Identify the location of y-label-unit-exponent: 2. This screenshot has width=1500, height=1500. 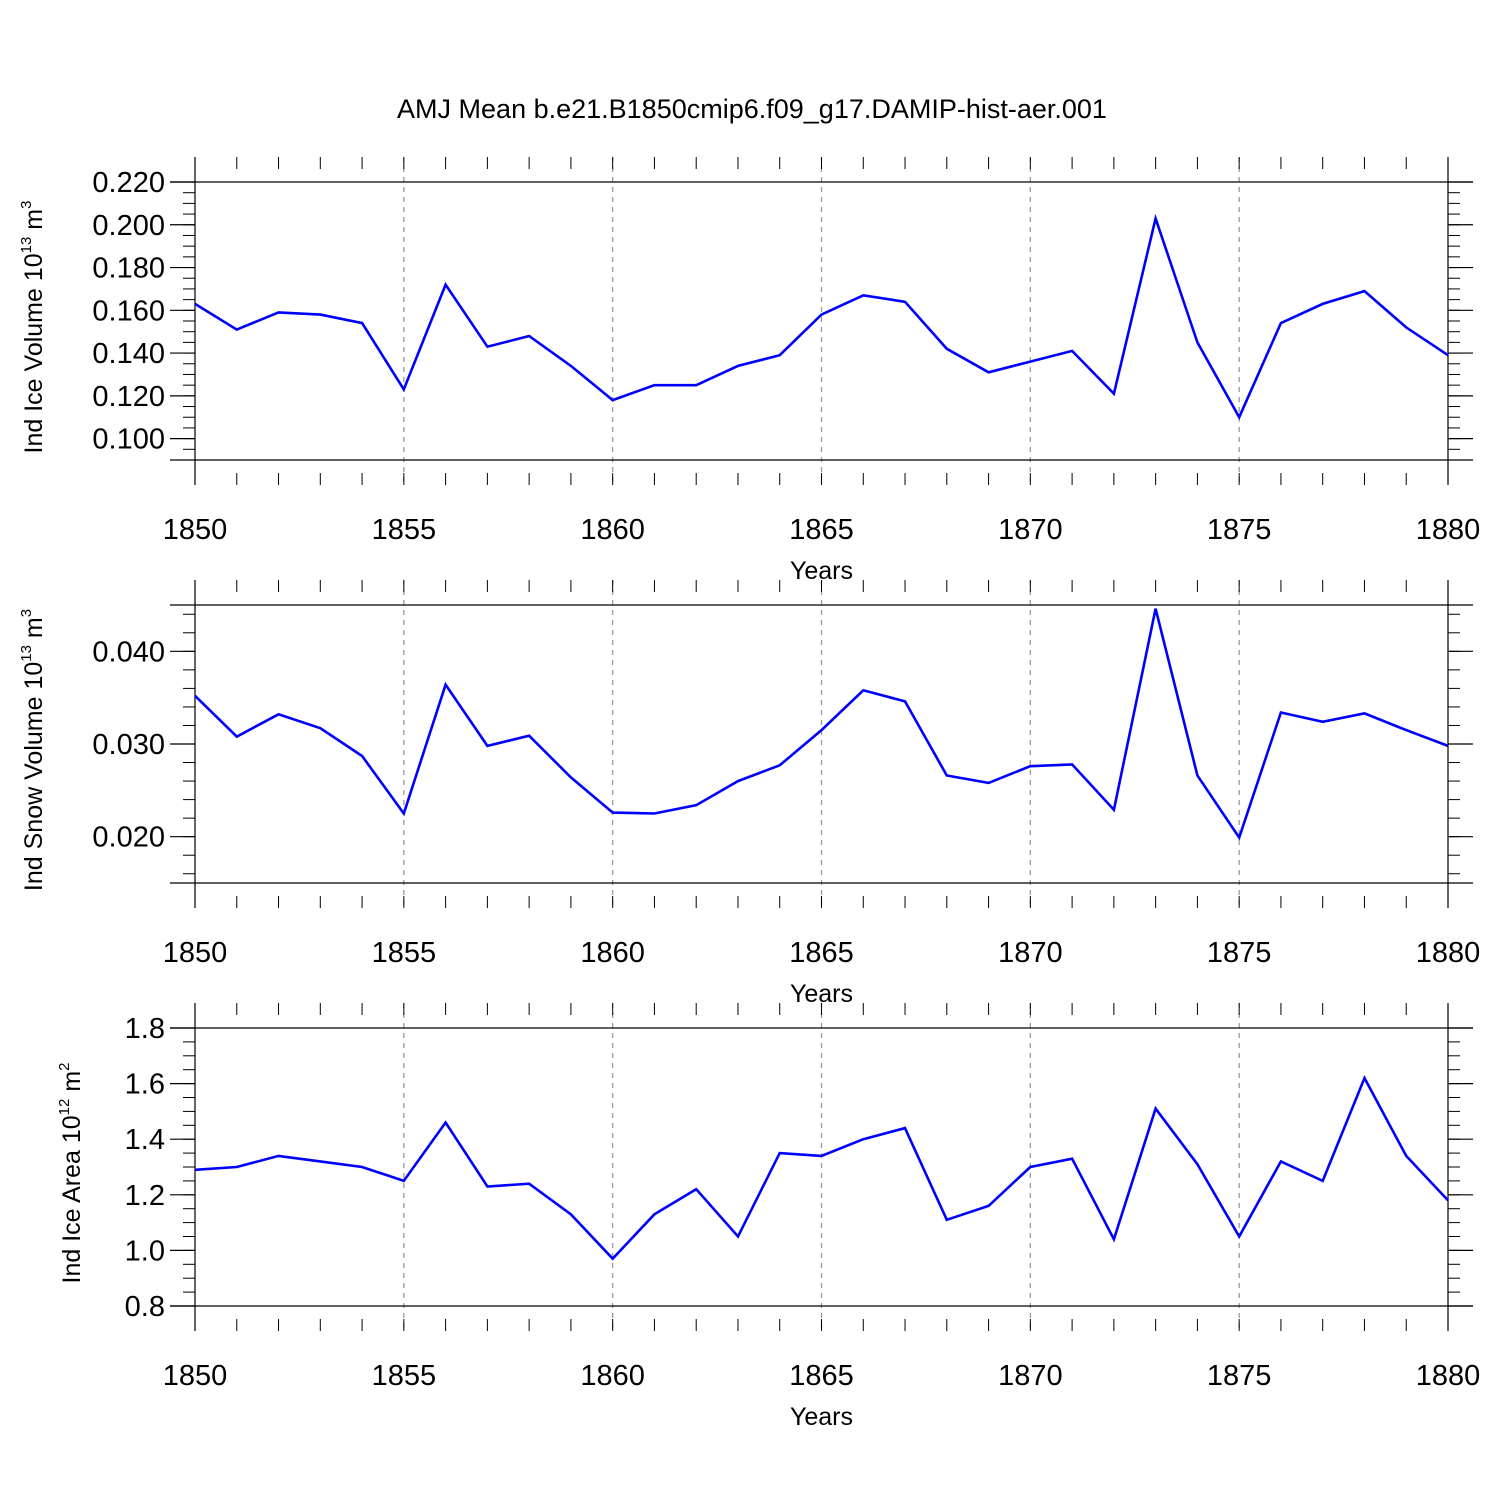
(64, 1067).